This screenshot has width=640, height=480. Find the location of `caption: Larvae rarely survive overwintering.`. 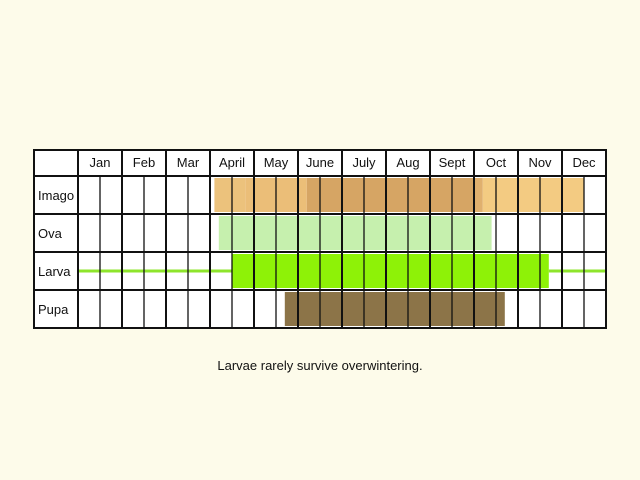

caption: Larvae rarely survive overwintering. is located at coordinates (320, 365).